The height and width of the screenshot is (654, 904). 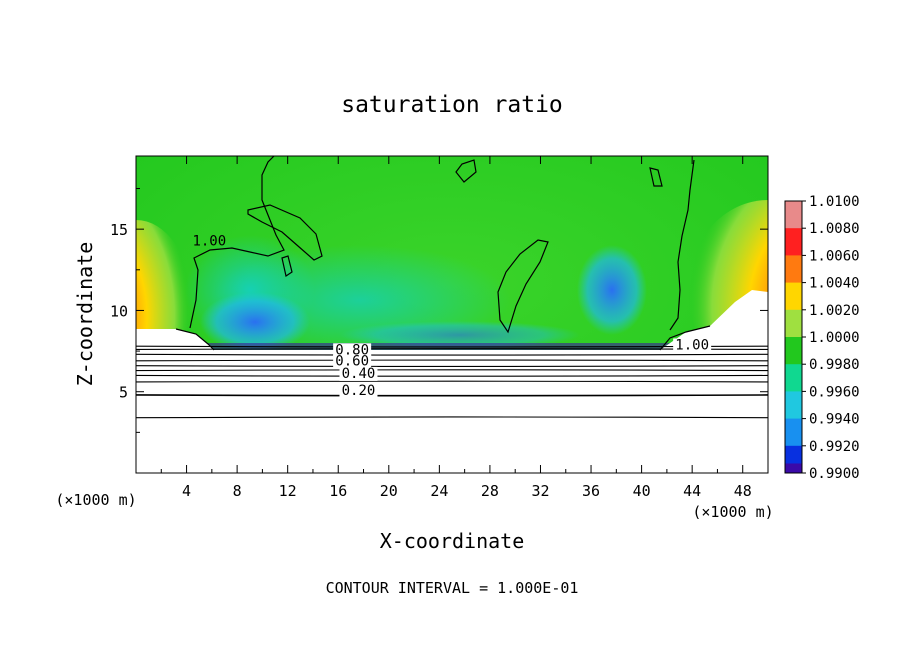 I want to click on contour-label: 0.60, so click(x=352, y=362).